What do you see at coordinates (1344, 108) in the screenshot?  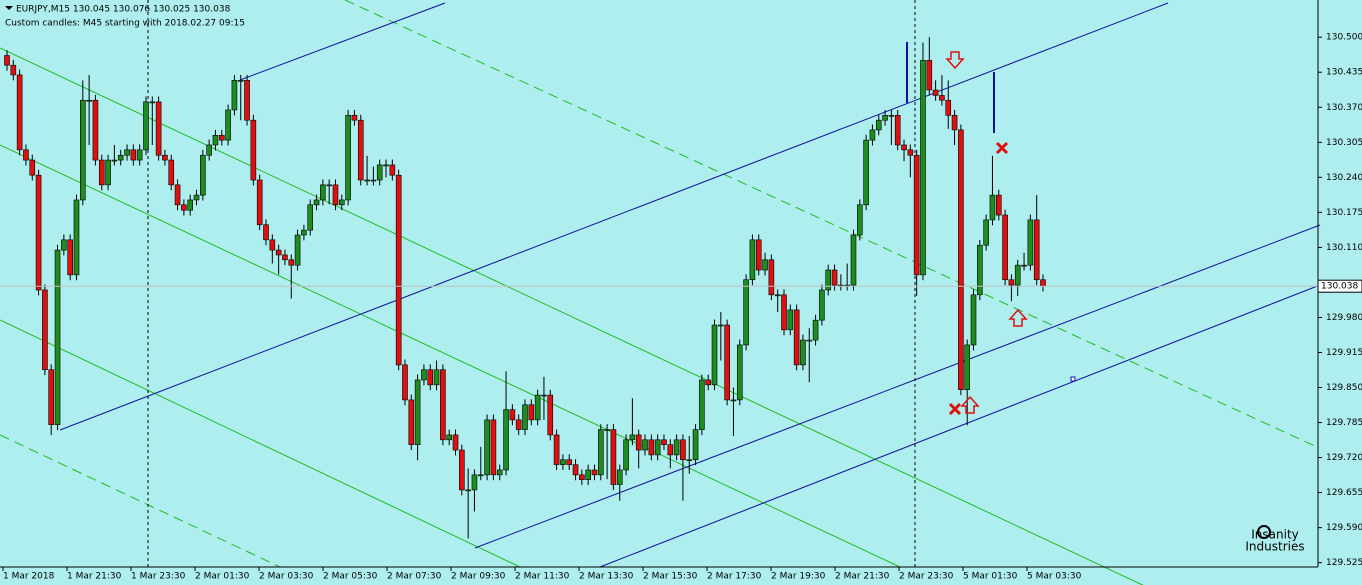 I see `y-tick-label: 130.370` at bounding box center [1344, 108].